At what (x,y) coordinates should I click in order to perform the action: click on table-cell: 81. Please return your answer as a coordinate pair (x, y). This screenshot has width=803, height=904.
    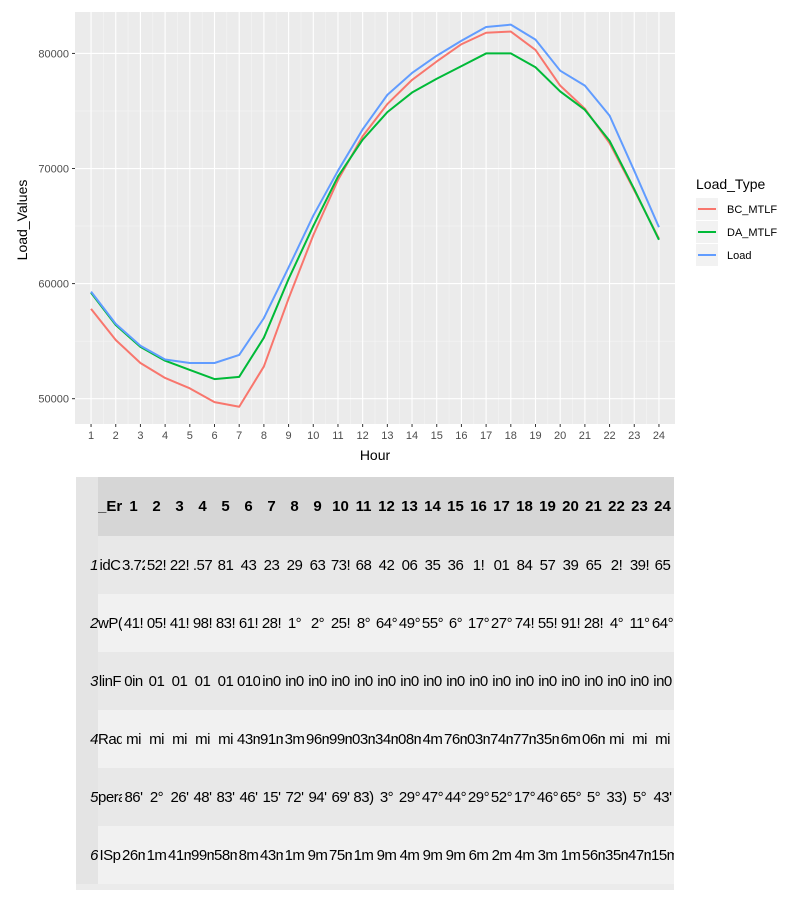
    Looking at the image, I should click on (225, 565).